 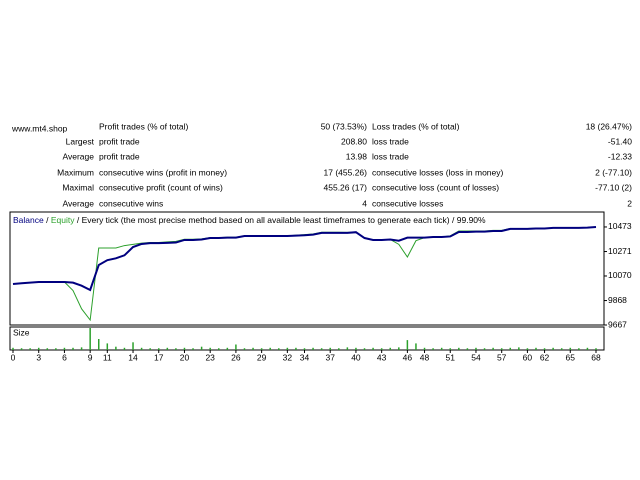 I want to click on x-tick-label: 46, so click(x=408, y=357).